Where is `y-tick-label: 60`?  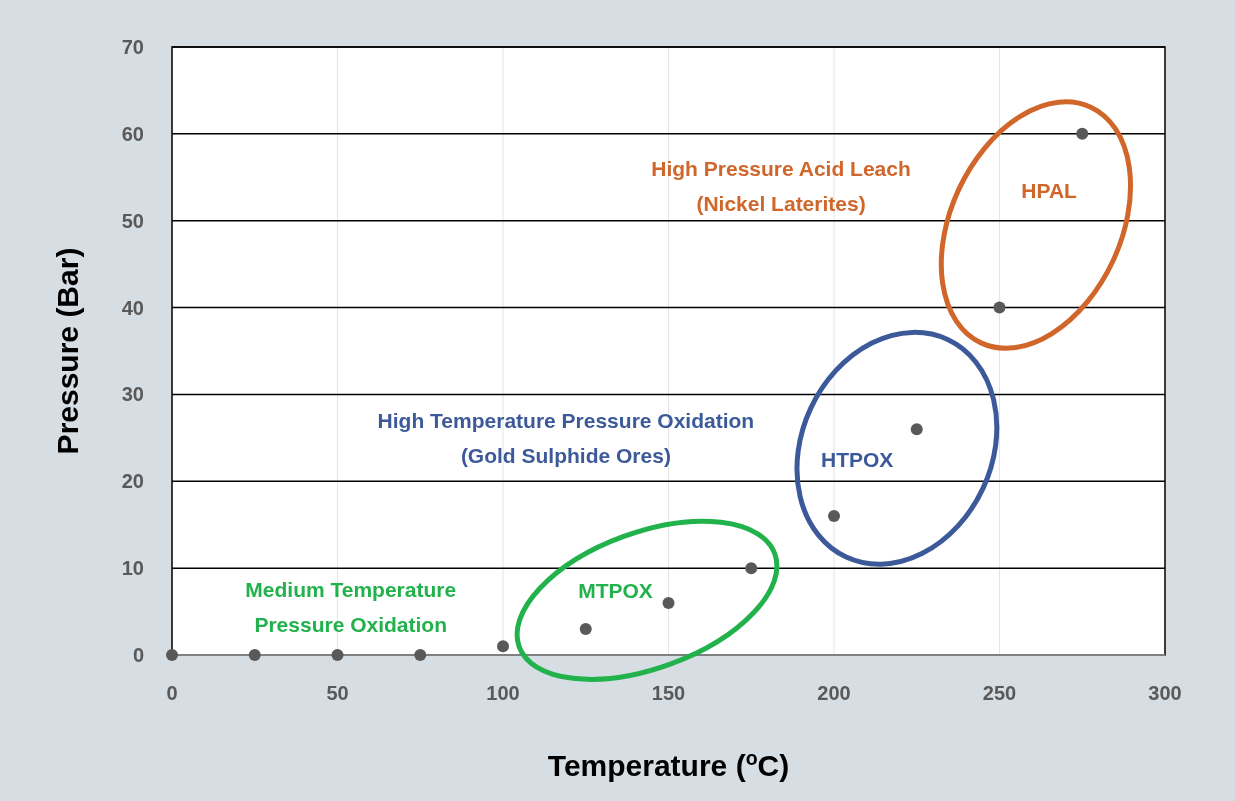 y-tick-label: 60 is located at coordinates (132, 133).